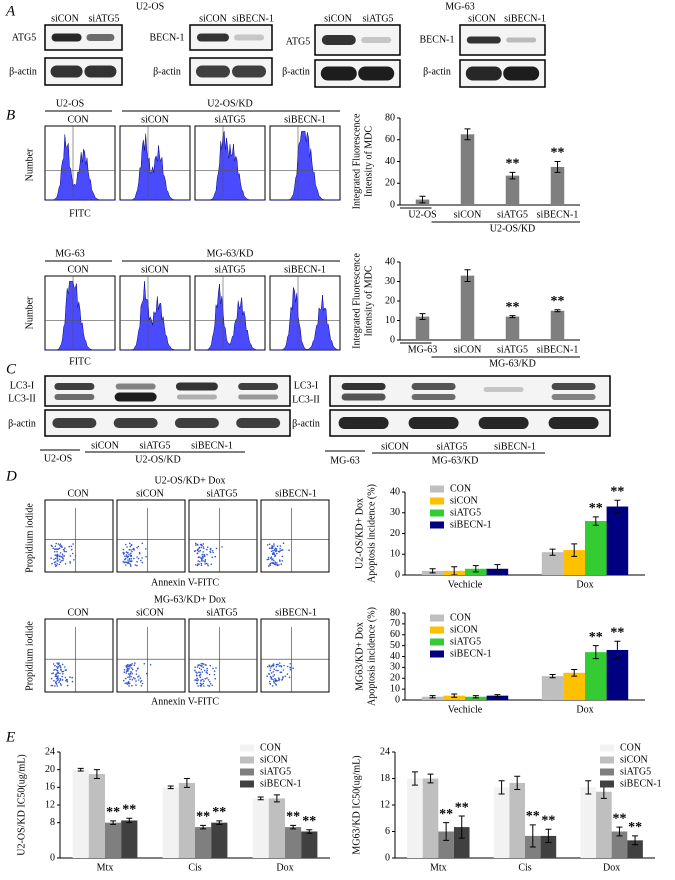 Image resolution: width=675 pixels, height=880 pixels. What do you see at coordinates (392, 339) in the screenshot?
I see `y-tick-label: 0` at bounding box center [392, 339].